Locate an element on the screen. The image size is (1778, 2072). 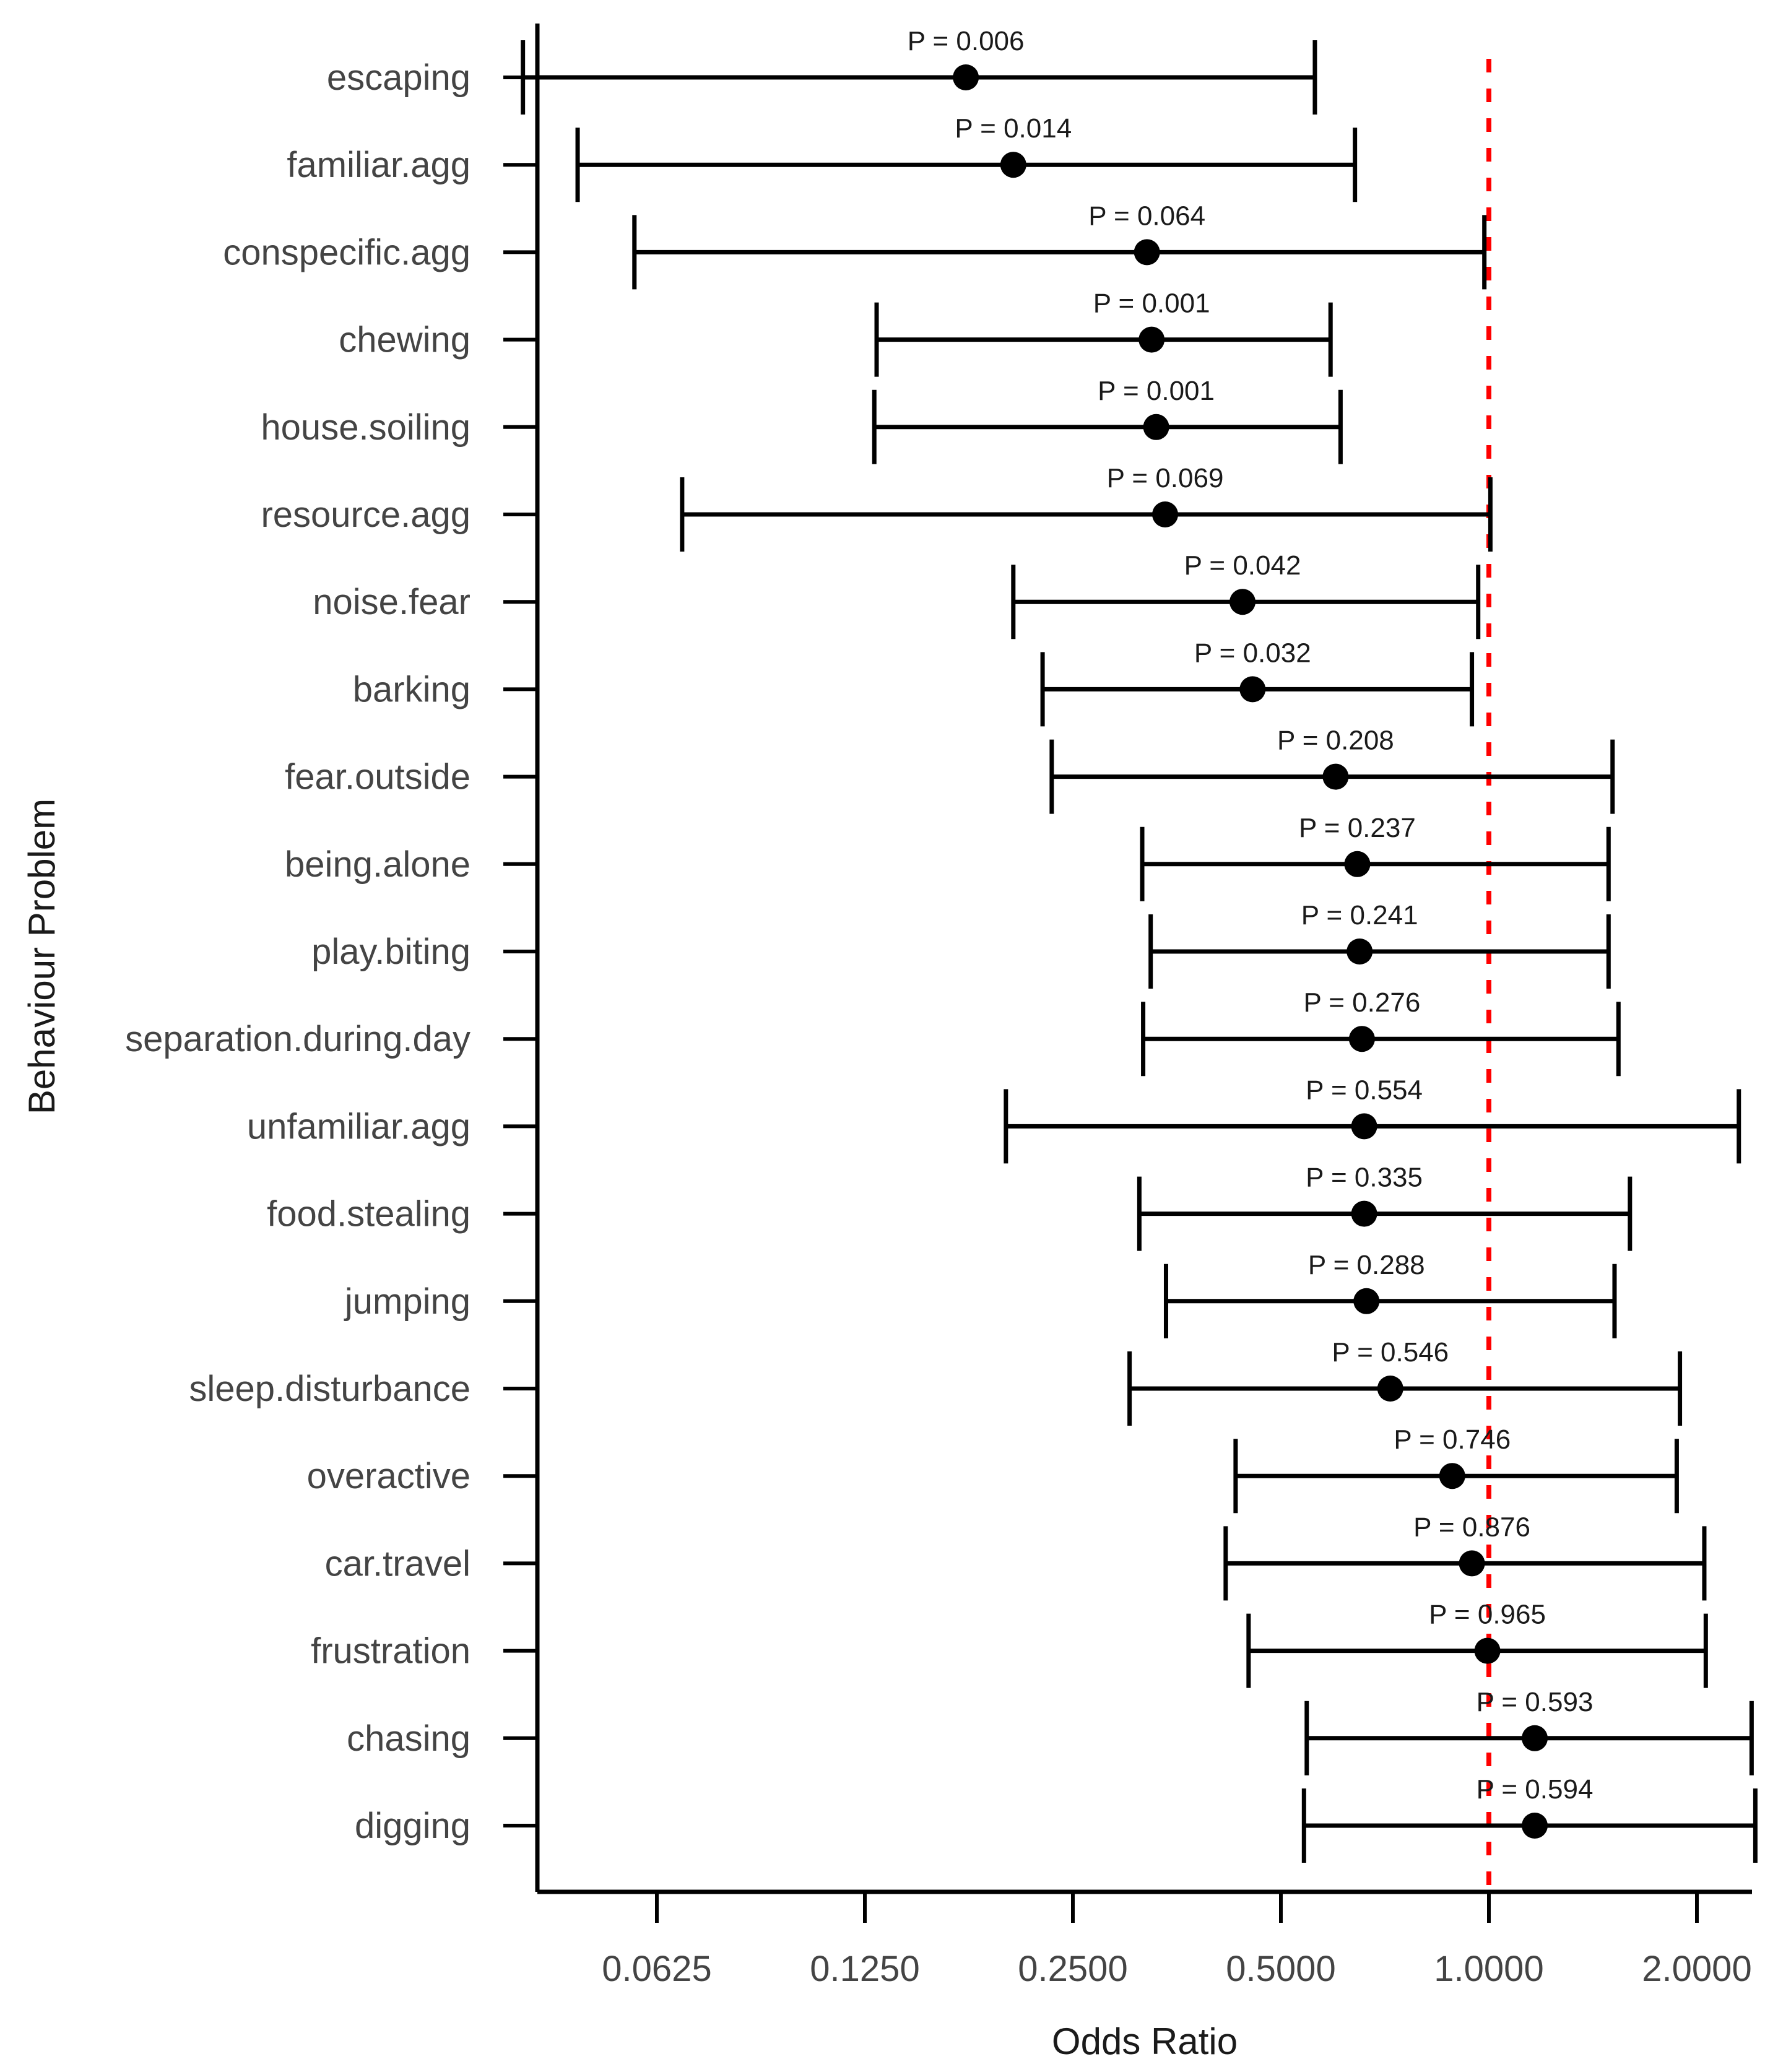
p-value-label: P = 0.965 is located at coordinates (1487, 1615).